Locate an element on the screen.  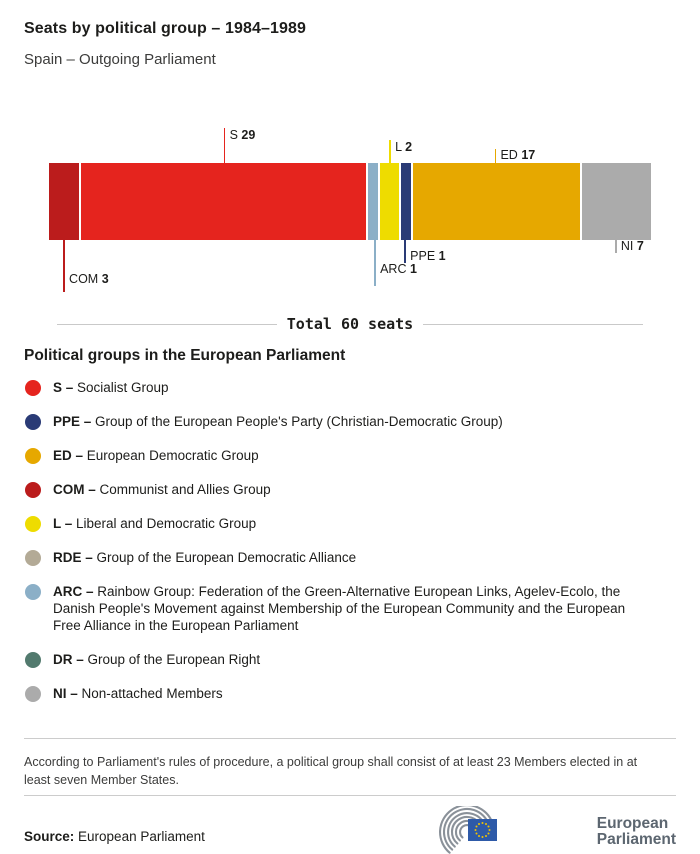
legend-item-com: COM – Communist and Allies Group is located at coordinates (350, 489).